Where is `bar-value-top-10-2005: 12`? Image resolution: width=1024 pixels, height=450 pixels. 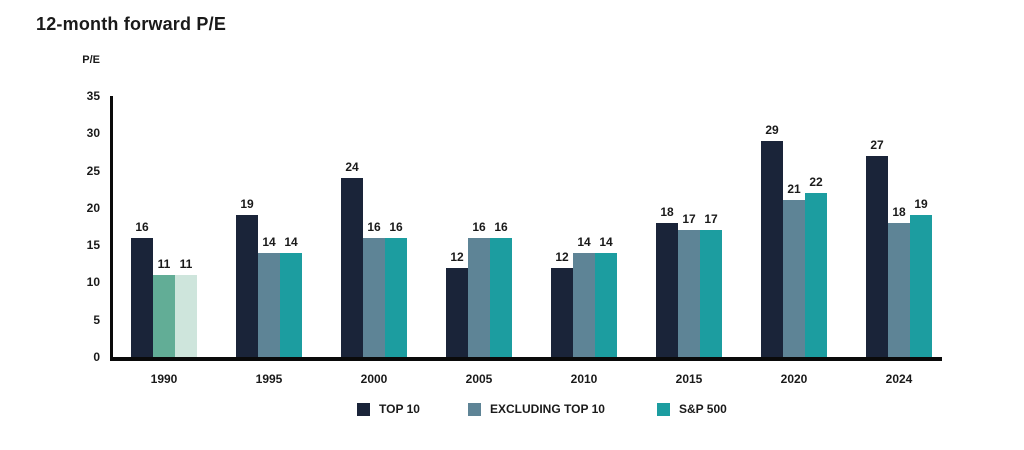
bar-value-top-10-2005: 12 is located at coordinates (457, 257).